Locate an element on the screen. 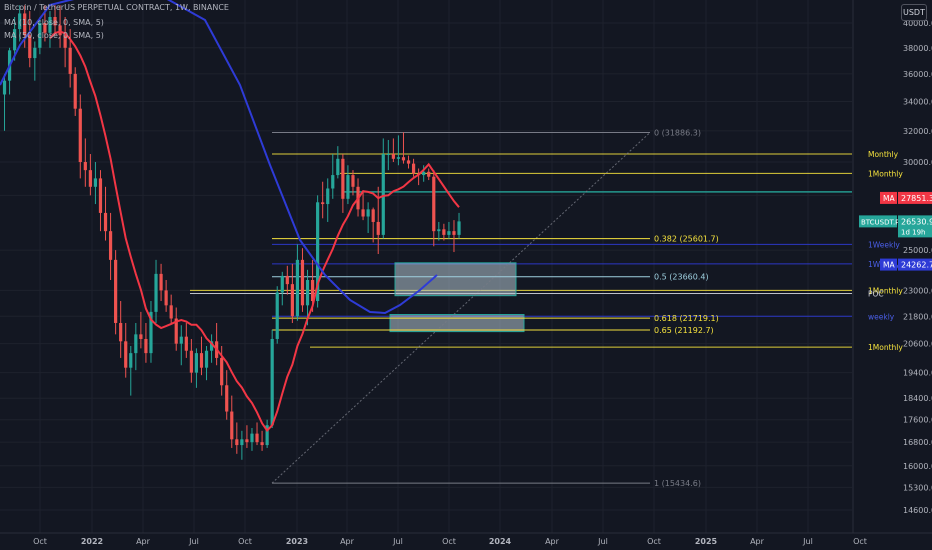  ma10-legend: MA (10, close, 0, SMA, 5) is located at coordinates (54, 22).